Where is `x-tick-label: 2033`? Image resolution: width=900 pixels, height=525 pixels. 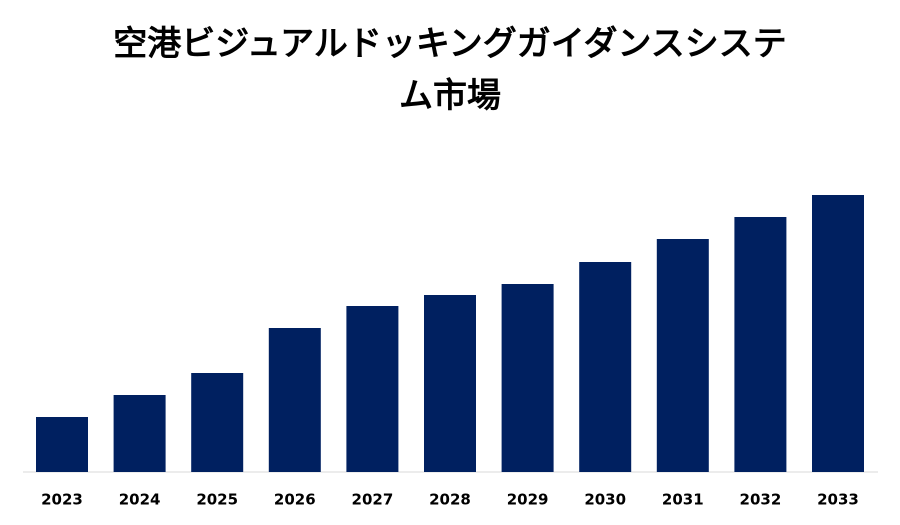
x-tick-label: 2033 is located at coordinates (838, 500).